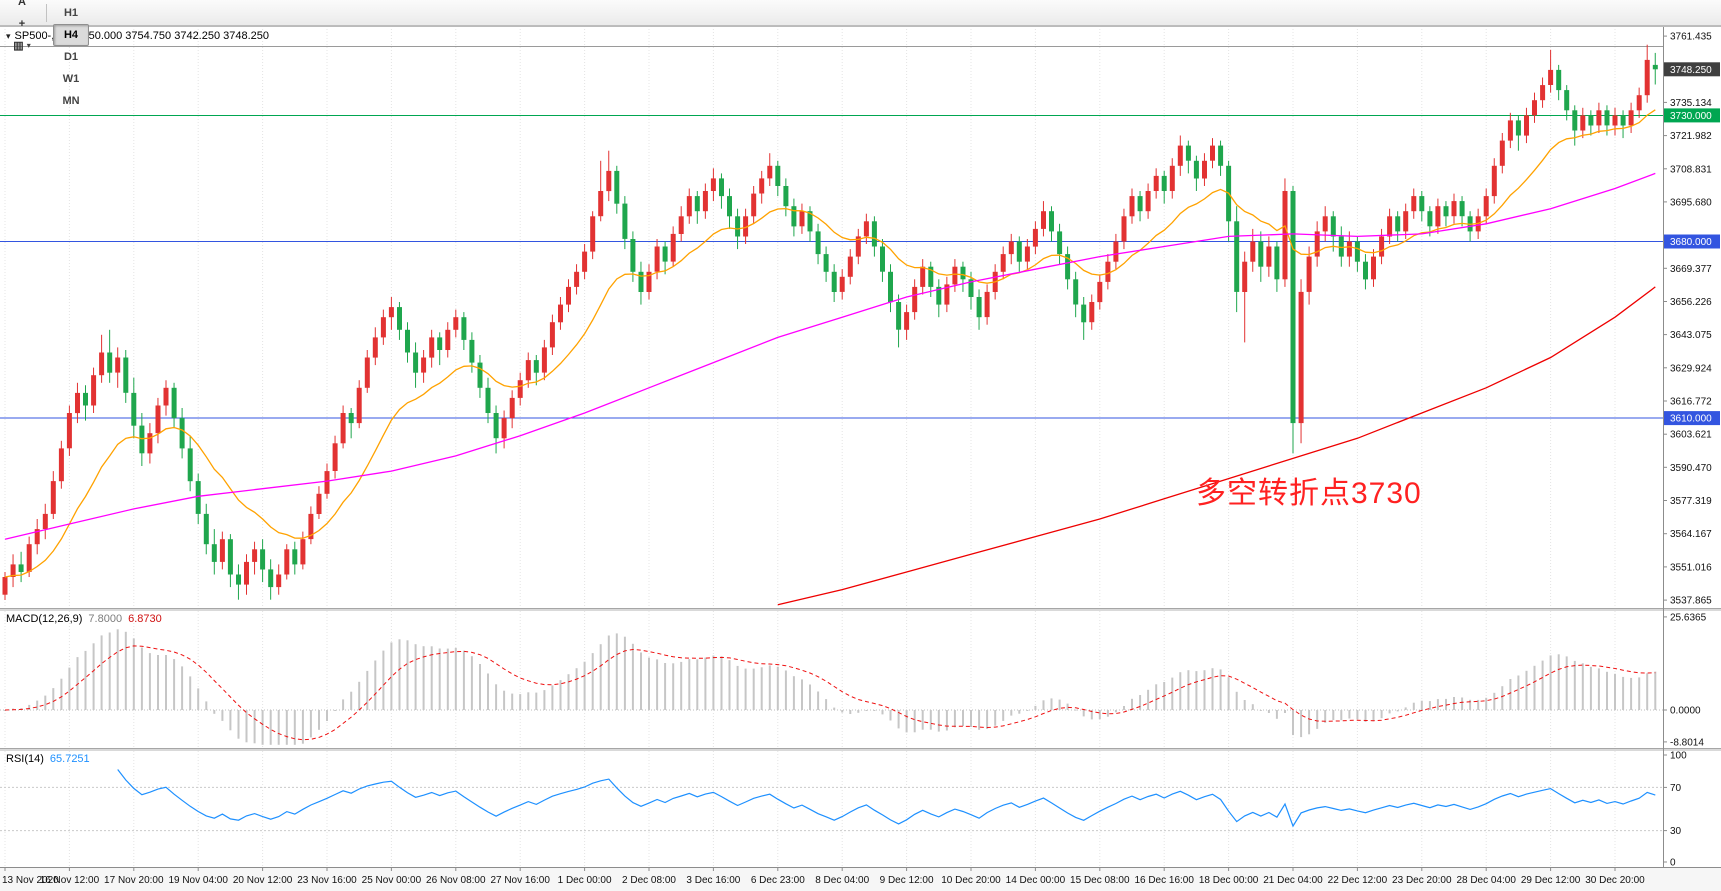  Describe the element at coordinates (71, 100) in the screenshot. I see `timeframe-button-mn: MN` at that location.